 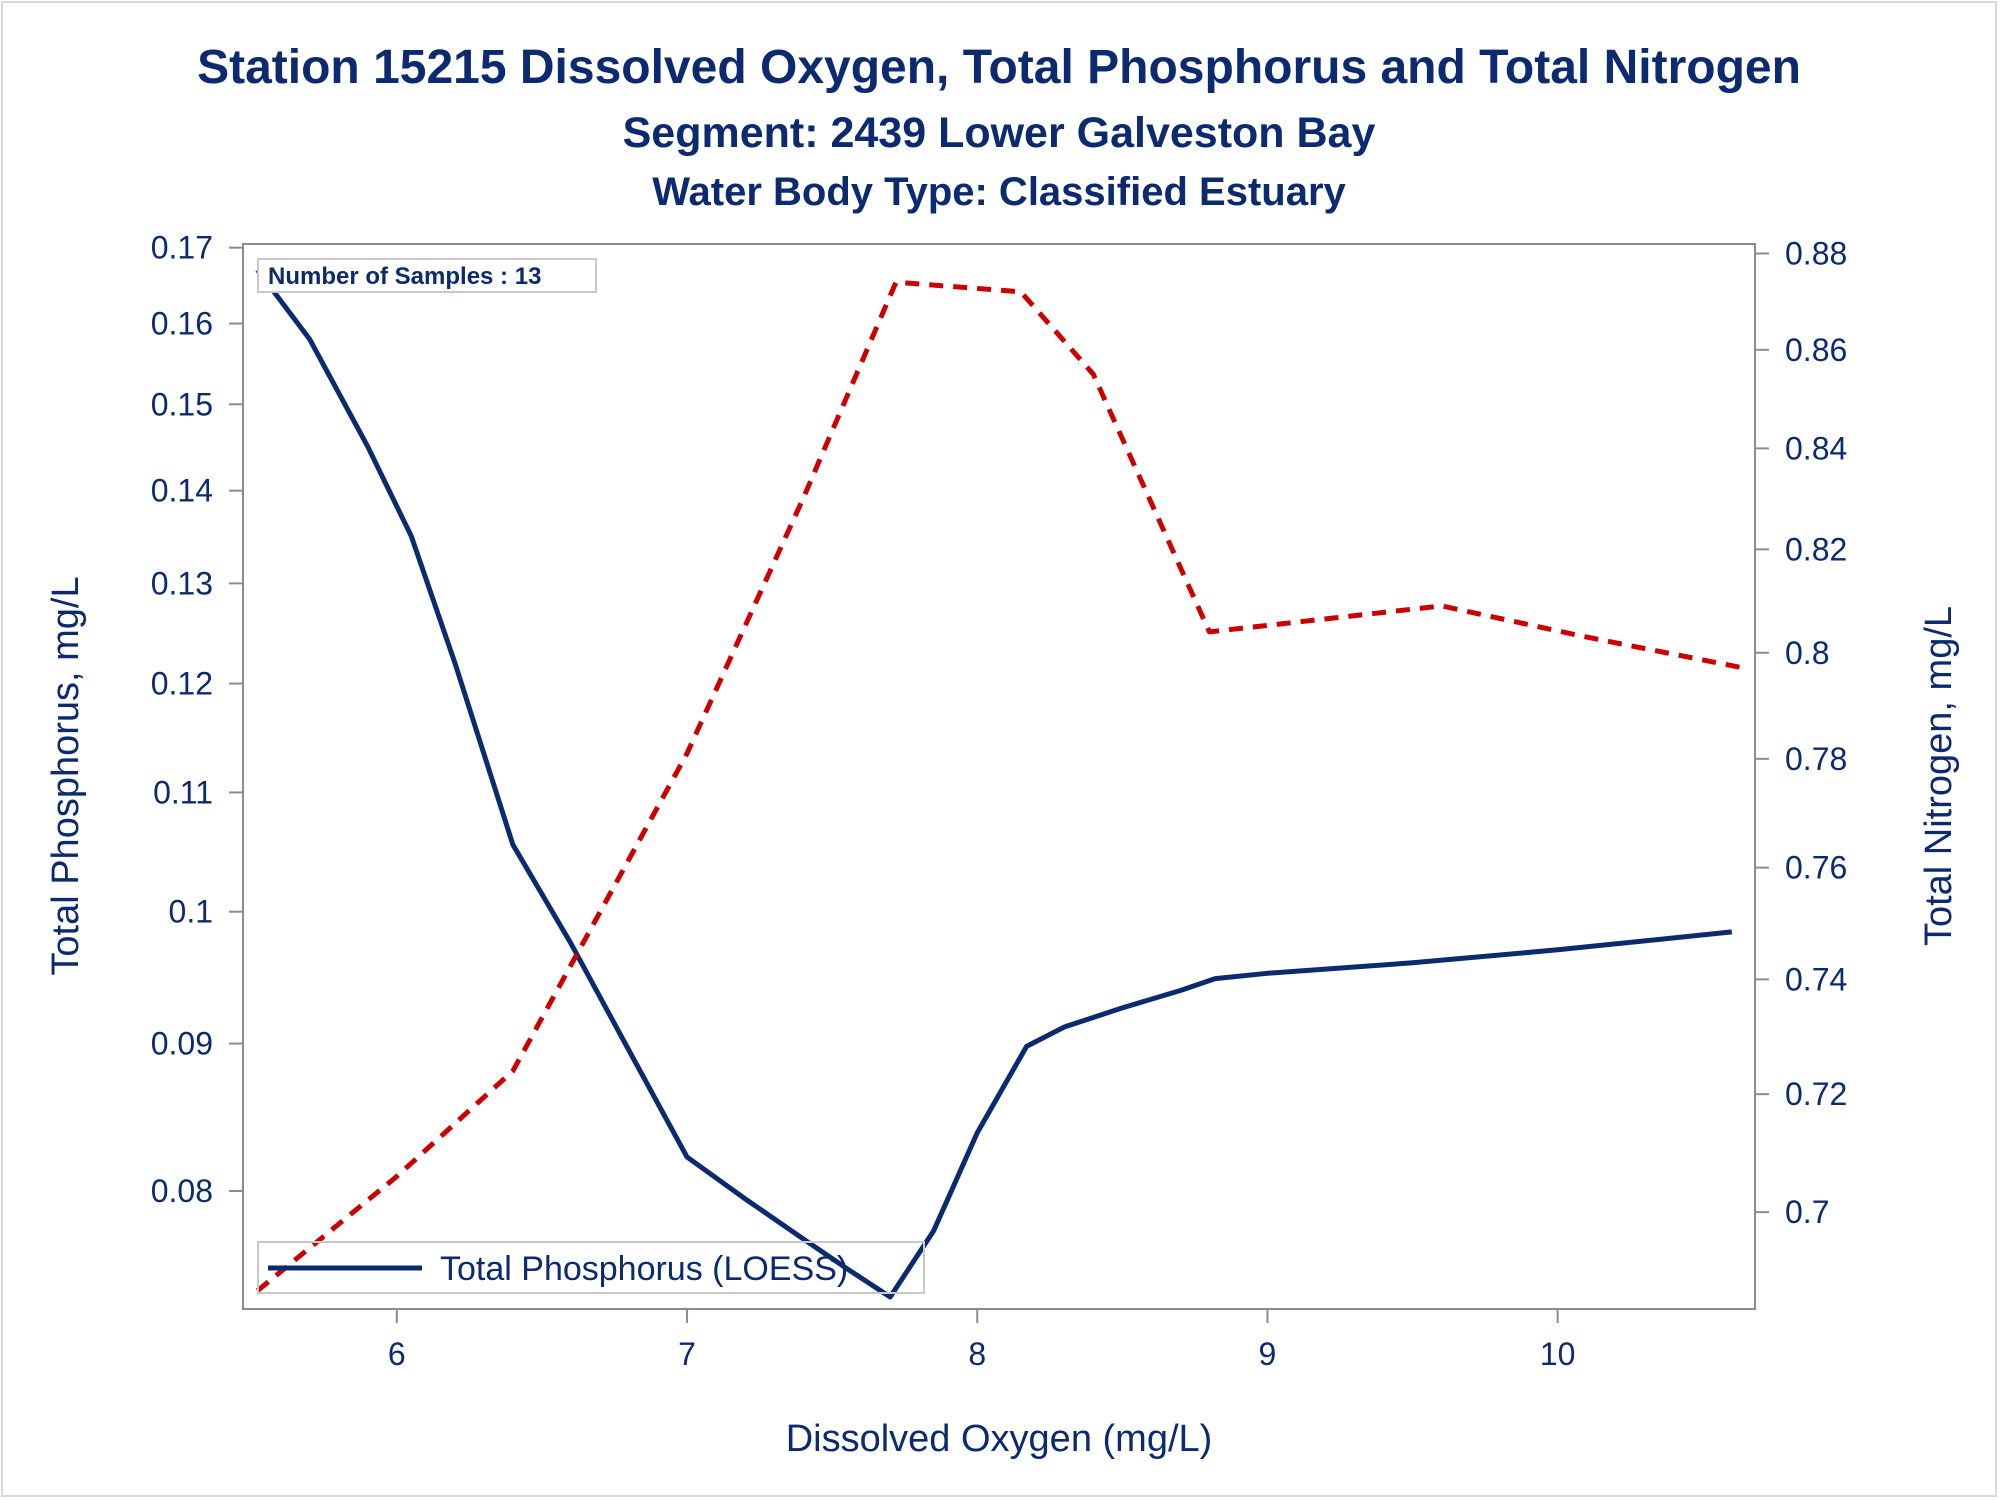 What do you see at coordinates (1807, 1212) in the screenshot?
I see `right-tick-label: 0.7` at bounding box center [1807, 1212].